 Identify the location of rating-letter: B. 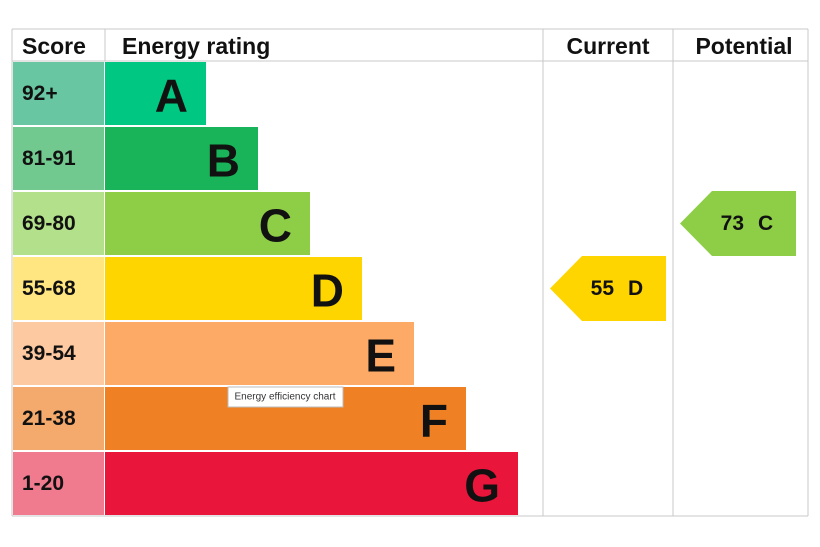
(223, 161).